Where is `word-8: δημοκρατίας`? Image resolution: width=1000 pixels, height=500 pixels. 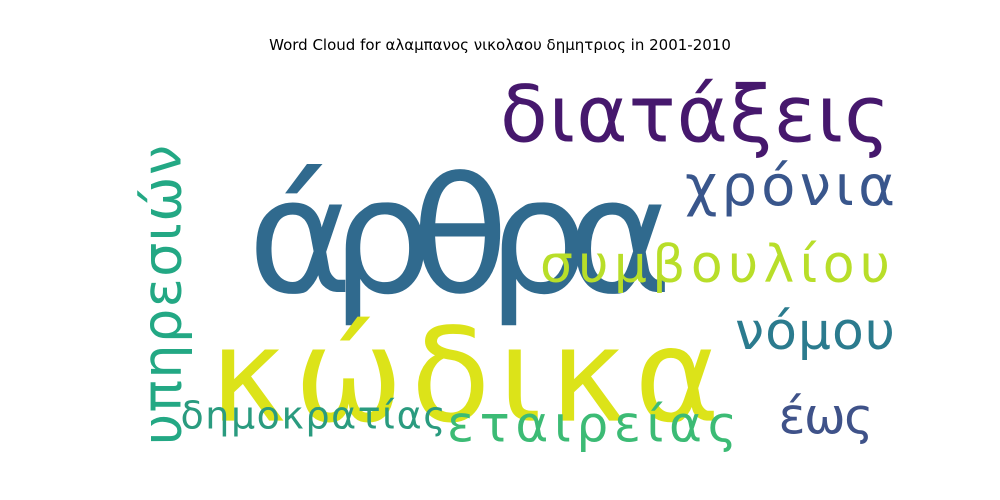
word-8: δημοκρατίας is located at coordinates (313, 416).